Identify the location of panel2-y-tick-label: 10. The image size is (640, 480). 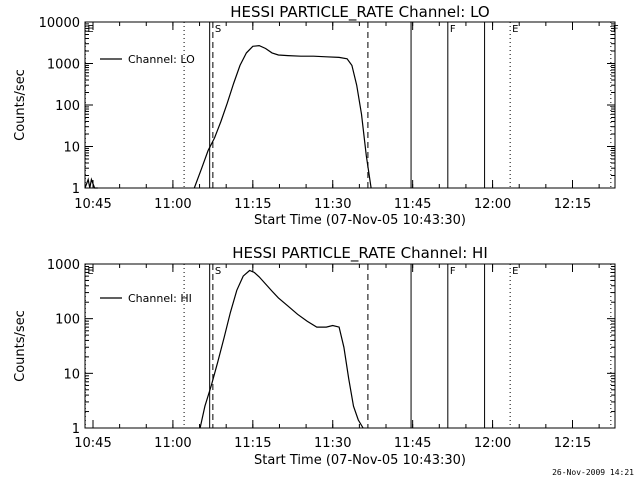
(71, 374).